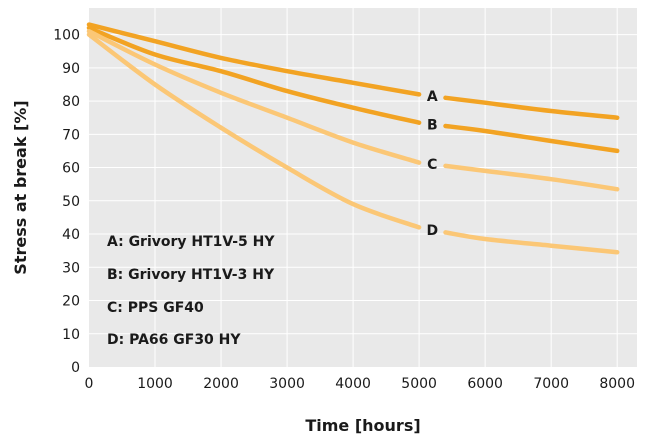 This screenshot has height=439, width=648. Describe the element at coordinates (155, 308) in the screenshot. I see `legend-entry-c: C: PPS GF40` at that location.